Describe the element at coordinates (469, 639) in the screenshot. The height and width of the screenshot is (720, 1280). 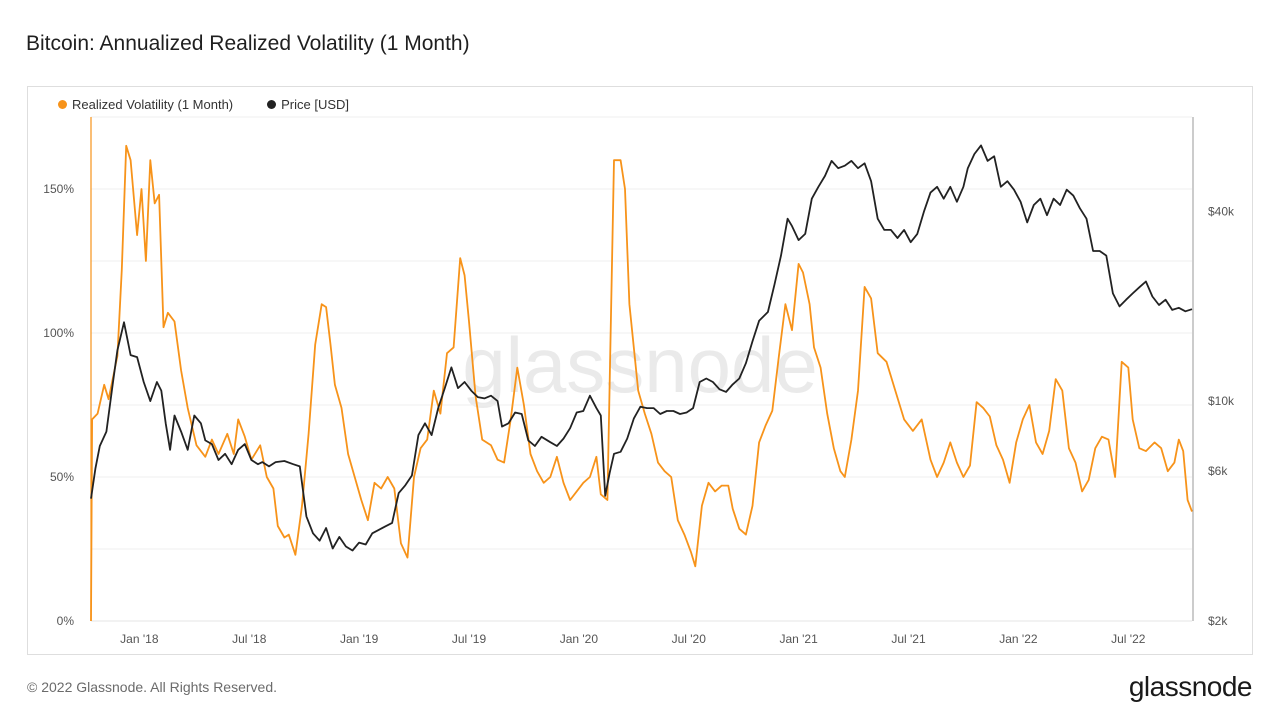
I see `x-tick-label: Jul '19` at that location.